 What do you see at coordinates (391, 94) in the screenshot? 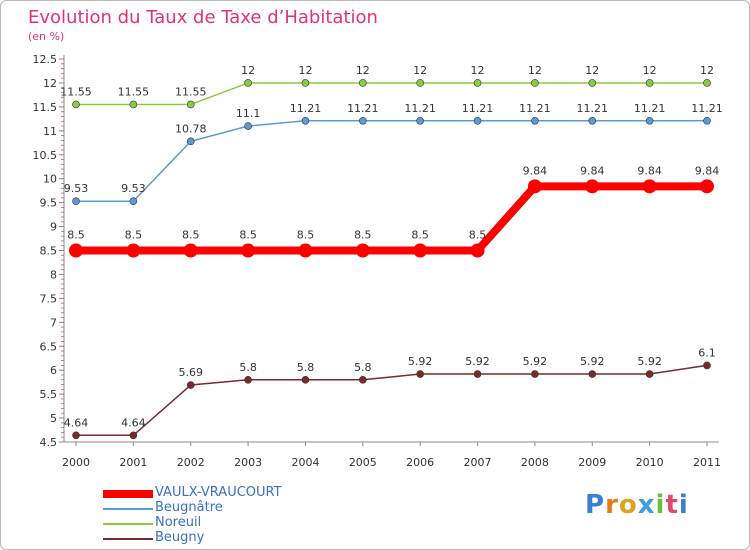
I see `series-line-noreuil` at bounding box center [391, 94].